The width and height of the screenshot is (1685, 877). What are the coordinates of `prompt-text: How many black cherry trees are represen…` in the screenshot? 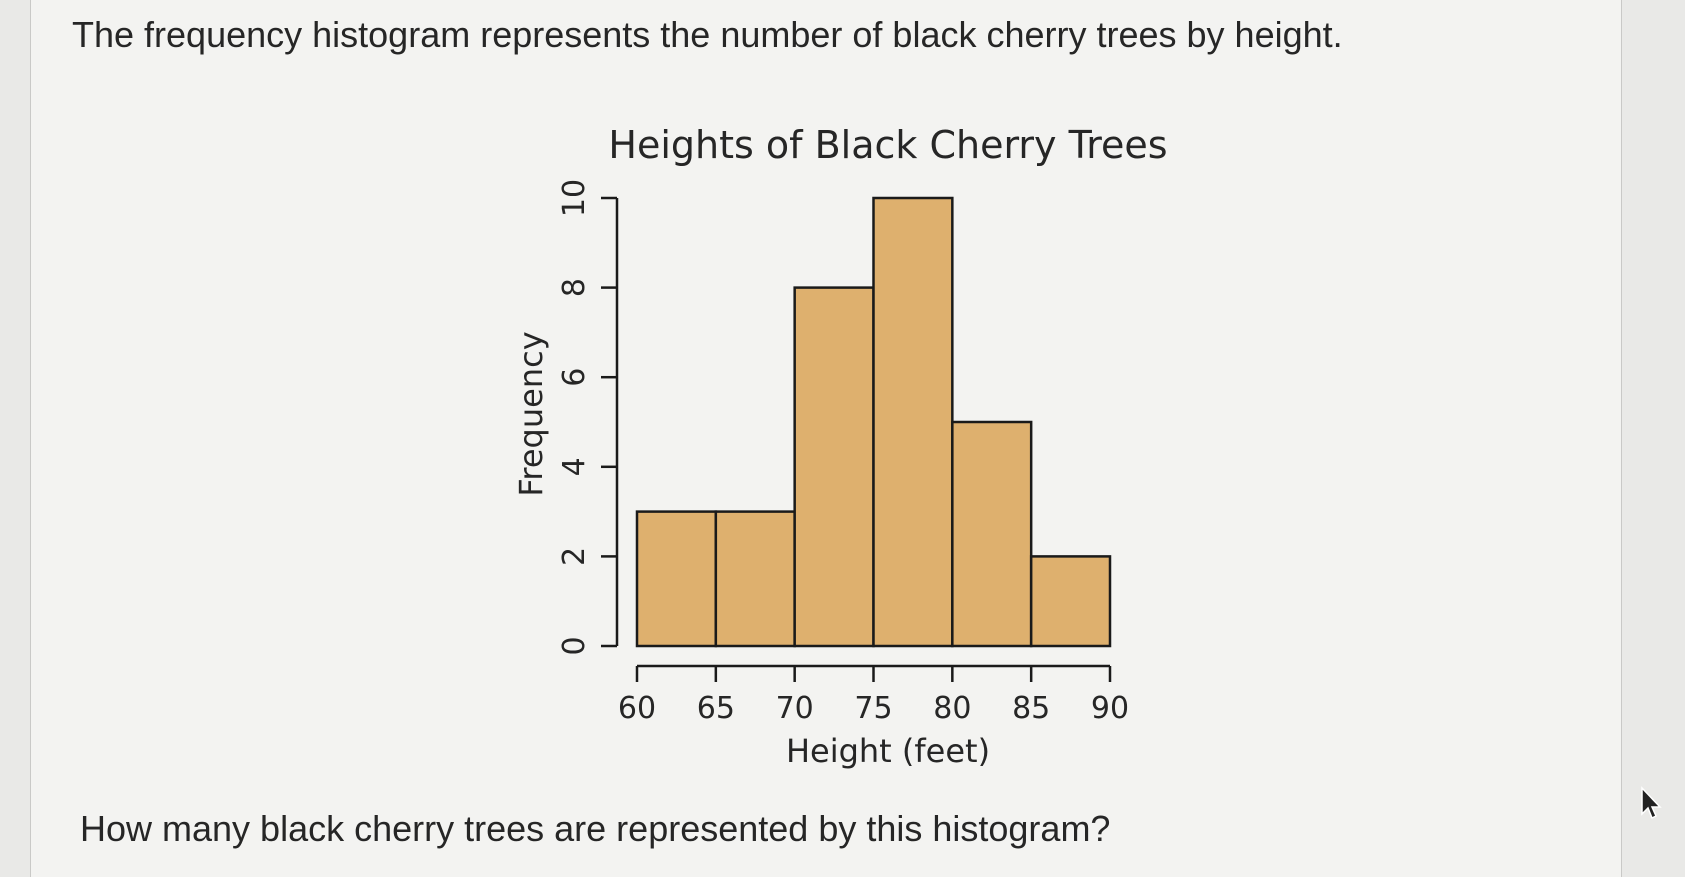 It's located at (595, 828).